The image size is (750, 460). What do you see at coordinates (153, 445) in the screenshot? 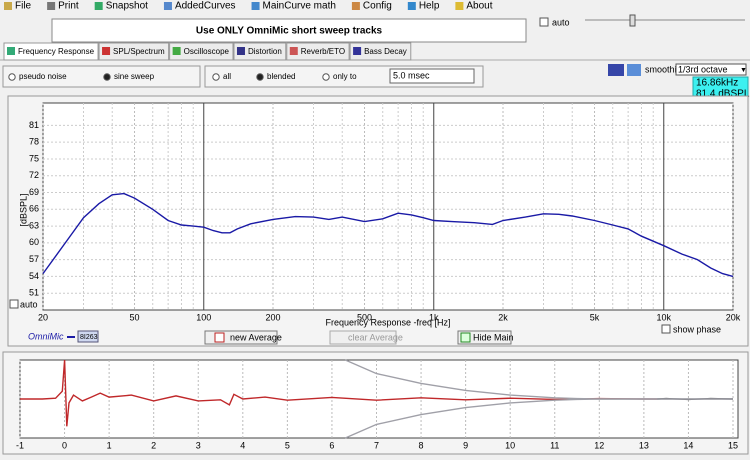
I see `x-tick-label: 2` at bounding box center [153, 445].